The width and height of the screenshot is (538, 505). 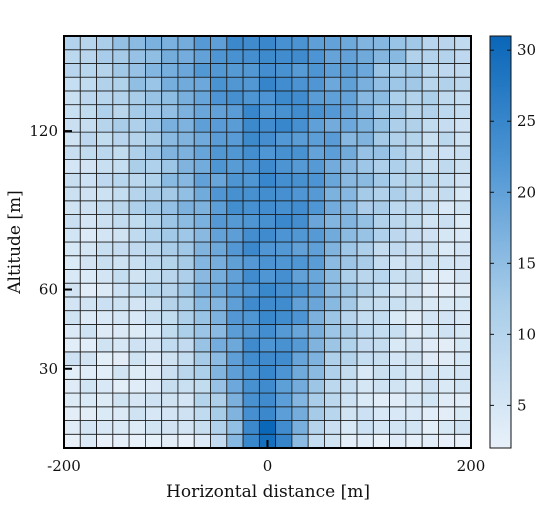 What do you see at coordinates (526, 263) in the screenshot?
I see `colorbar-tick-label: 15` at bounding box center [526, 263].